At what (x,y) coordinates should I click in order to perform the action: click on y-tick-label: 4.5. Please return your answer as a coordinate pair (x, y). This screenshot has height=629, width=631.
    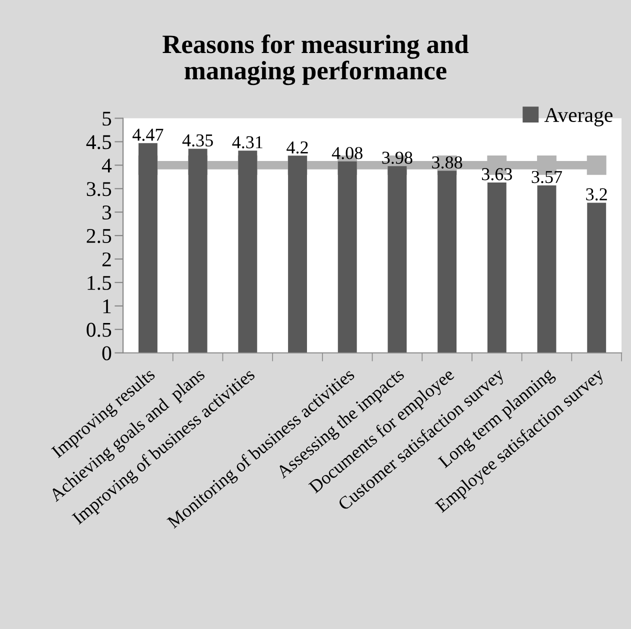
    Looking at the image, I should click on (99, 142).